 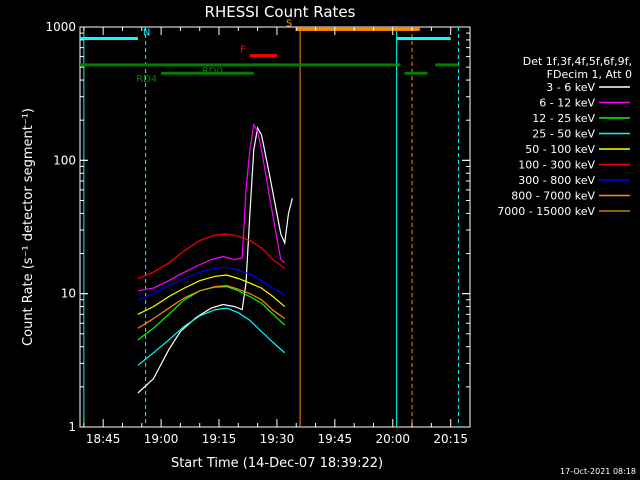 What do you see at coordinates (556, 180) in the screenshot?
I see `legend-label: 300 - 800 keV` at bounding box center [556, 180].